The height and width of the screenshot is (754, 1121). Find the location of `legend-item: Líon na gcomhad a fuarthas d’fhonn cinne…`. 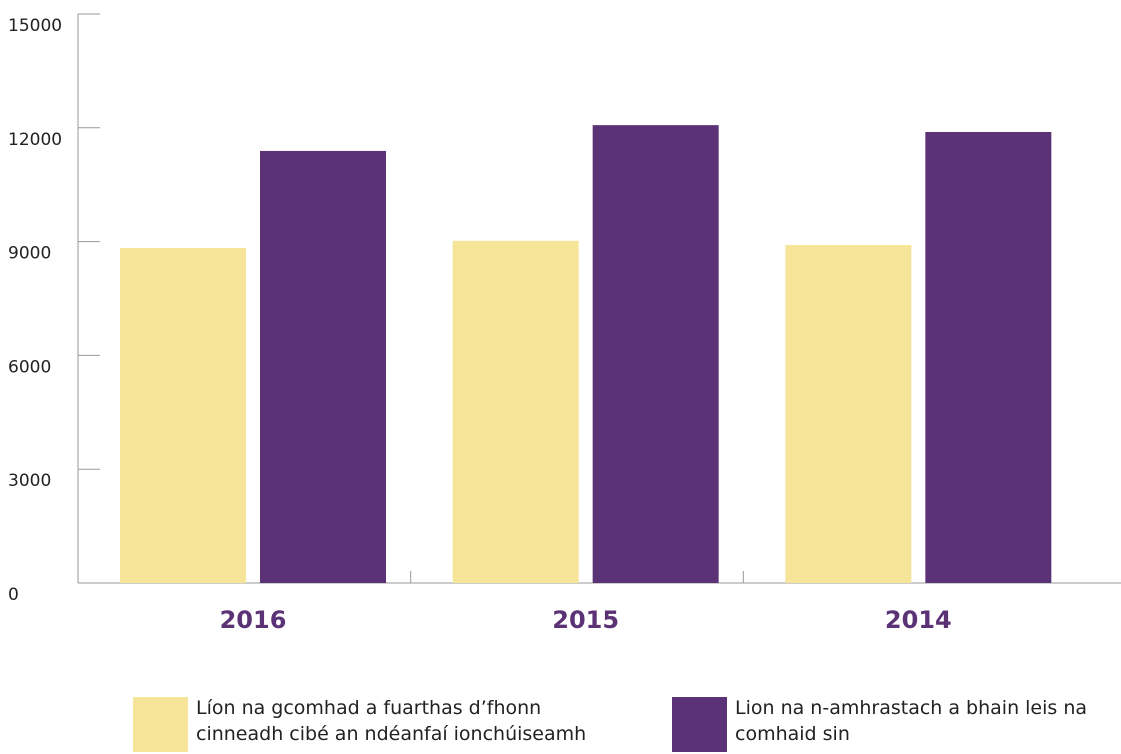

legend-item: Líon na gcomhad a fuarthas d’fhonn cinne… is located at coordinates (369, 724).